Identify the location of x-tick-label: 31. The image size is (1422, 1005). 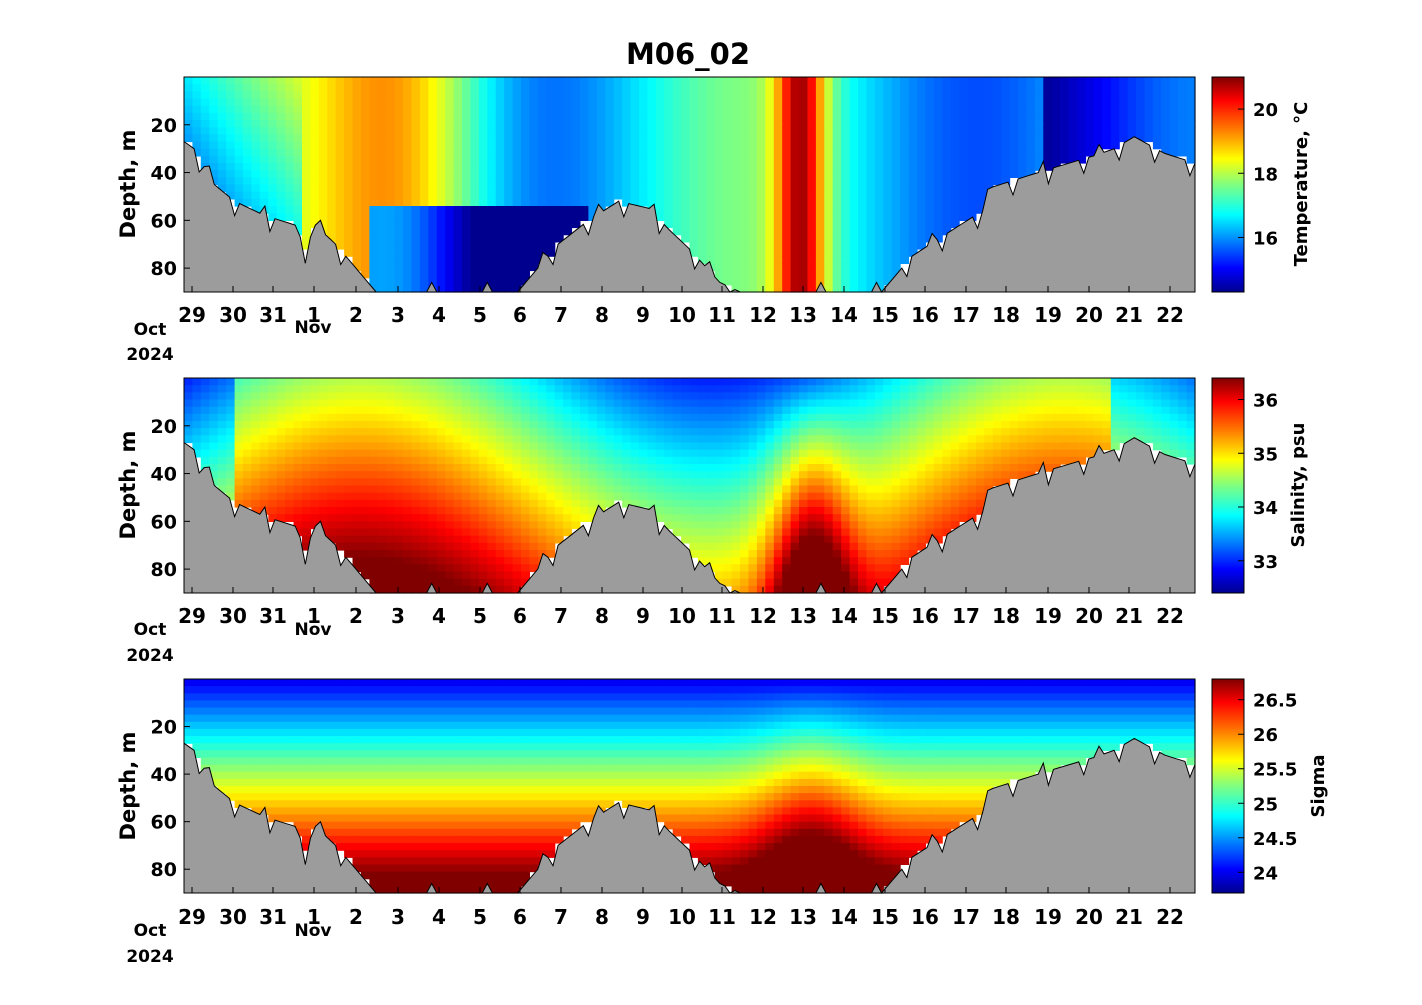
(273, 917).